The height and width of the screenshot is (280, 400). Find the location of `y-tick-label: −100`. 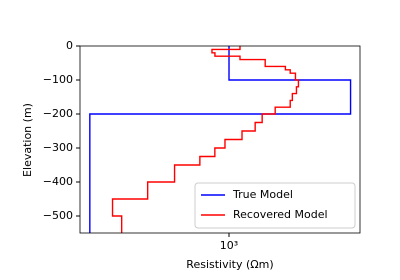

y-tick-label: −100 is located at coordinates (58, 79).